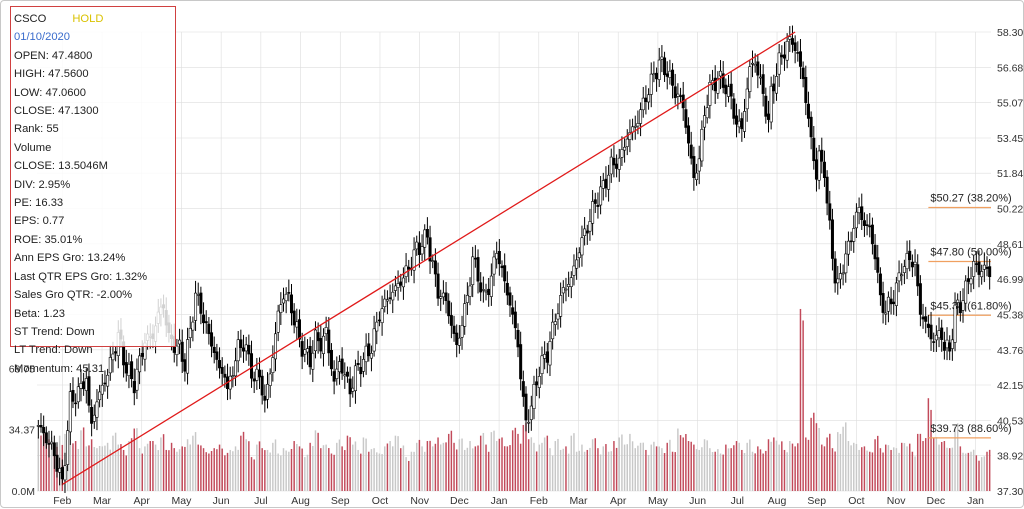 The width and height of the screenshot is (1024, 509). I want to click on price-tick-label: 45.38, so click(1010, 315).